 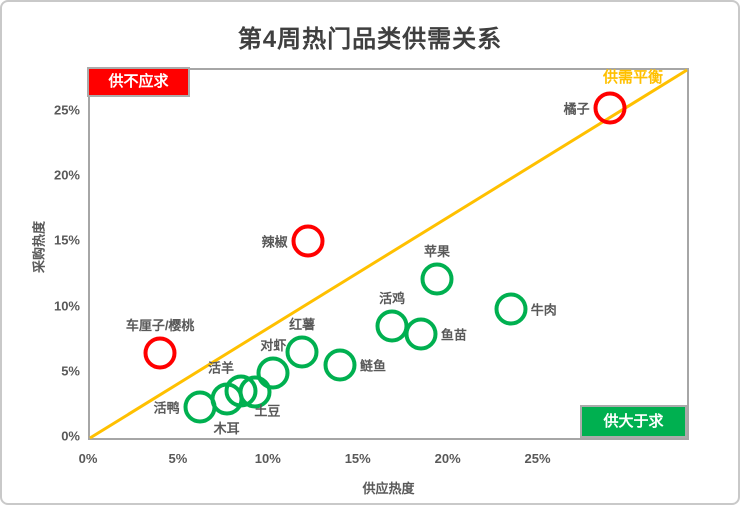 I want to click on y-tick-label: 0%, so click(x=70, y=436).